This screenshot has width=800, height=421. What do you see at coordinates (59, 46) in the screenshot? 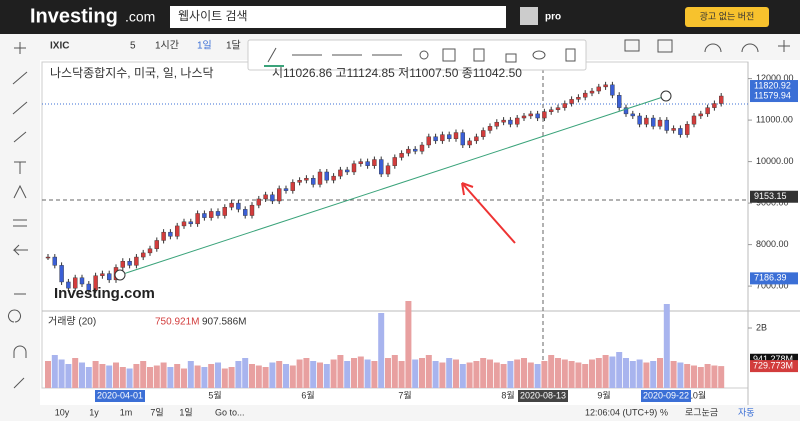
I see `symbol: IXIC` at bounding box center [59, 46].